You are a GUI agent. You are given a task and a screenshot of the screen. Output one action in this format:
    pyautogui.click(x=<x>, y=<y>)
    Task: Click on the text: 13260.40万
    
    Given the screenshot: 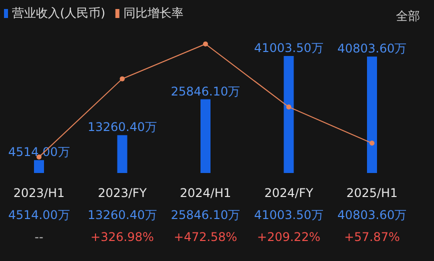 What is the action you would take?
    pyautogui.click(x=122, y=127)
    